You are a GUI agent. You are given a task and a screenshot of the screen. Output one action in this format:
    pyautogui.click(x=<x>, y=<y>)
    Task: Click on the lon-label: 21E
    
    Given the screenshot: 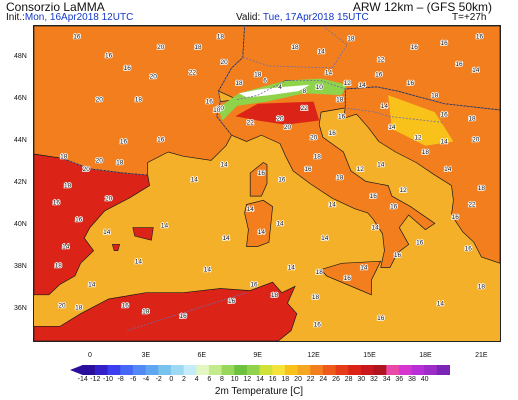 What is the action you would take?
    pyautogui.click(x=481, y=355)
    